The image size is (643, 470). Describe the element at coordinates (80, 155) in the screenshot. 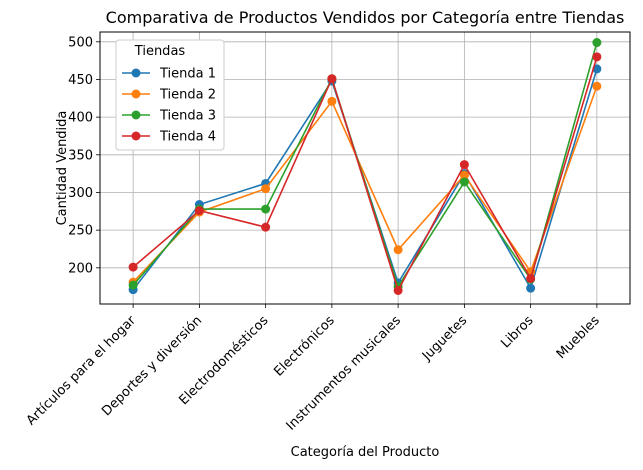

I see `y-tick-label: 350` at that location.